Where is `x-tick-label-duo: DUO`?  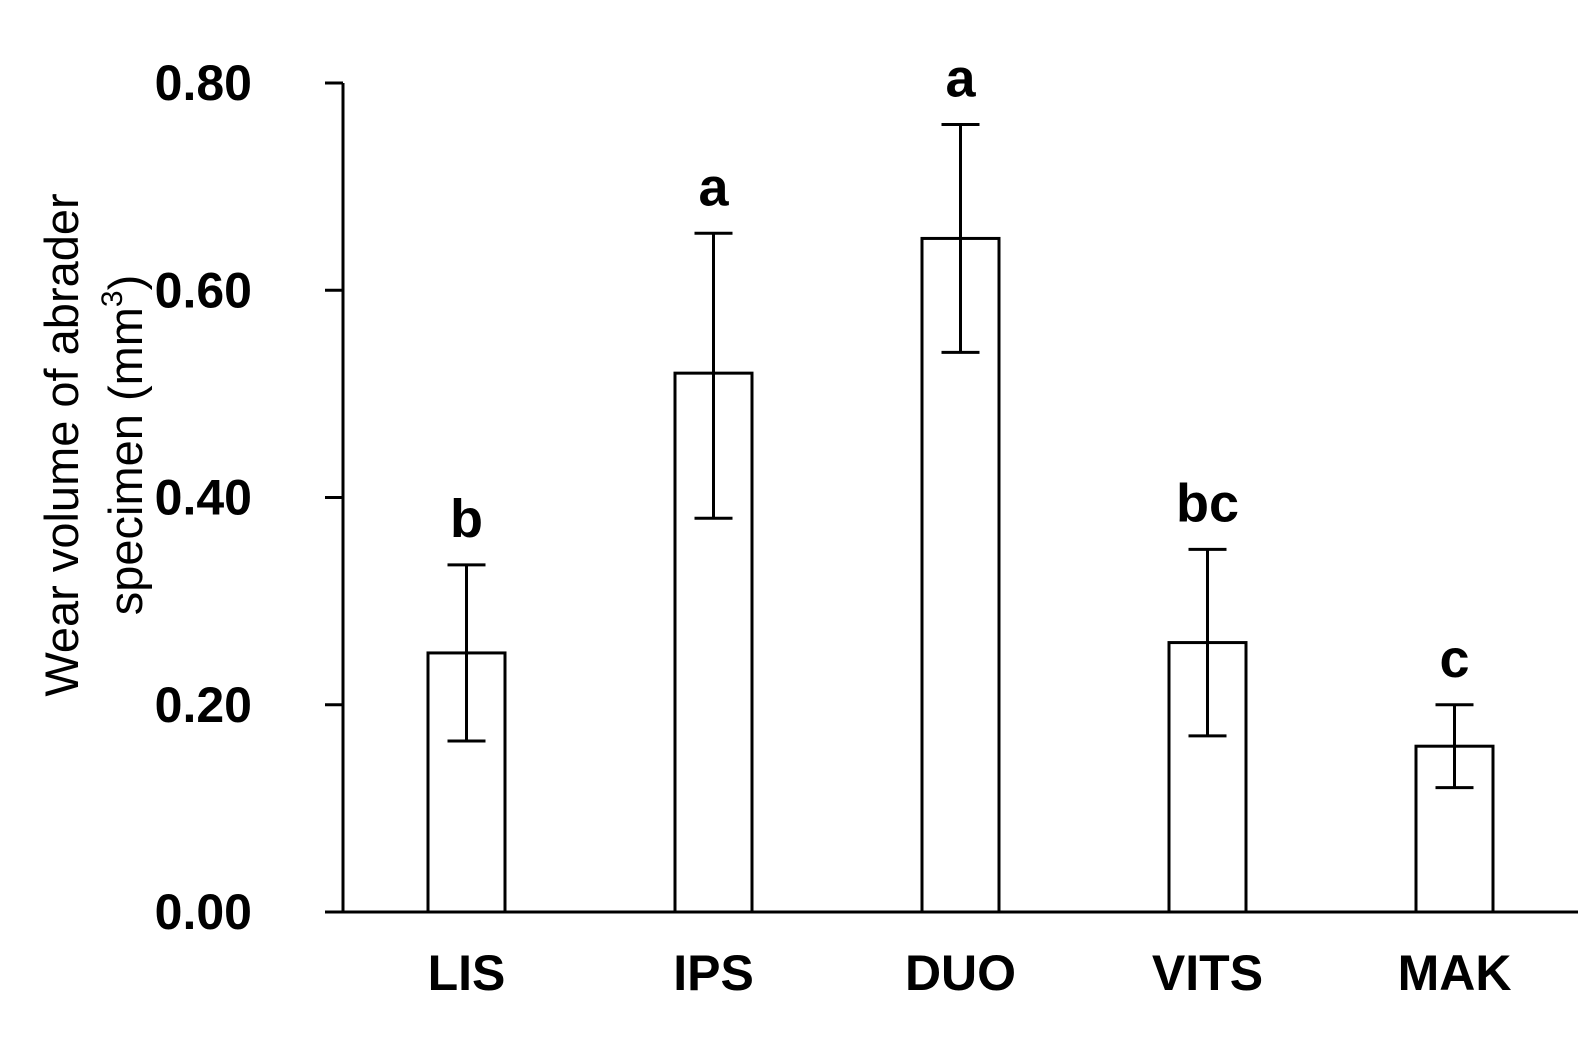
x-tick-label-duo: DUO is located at coordinates (960, 973).